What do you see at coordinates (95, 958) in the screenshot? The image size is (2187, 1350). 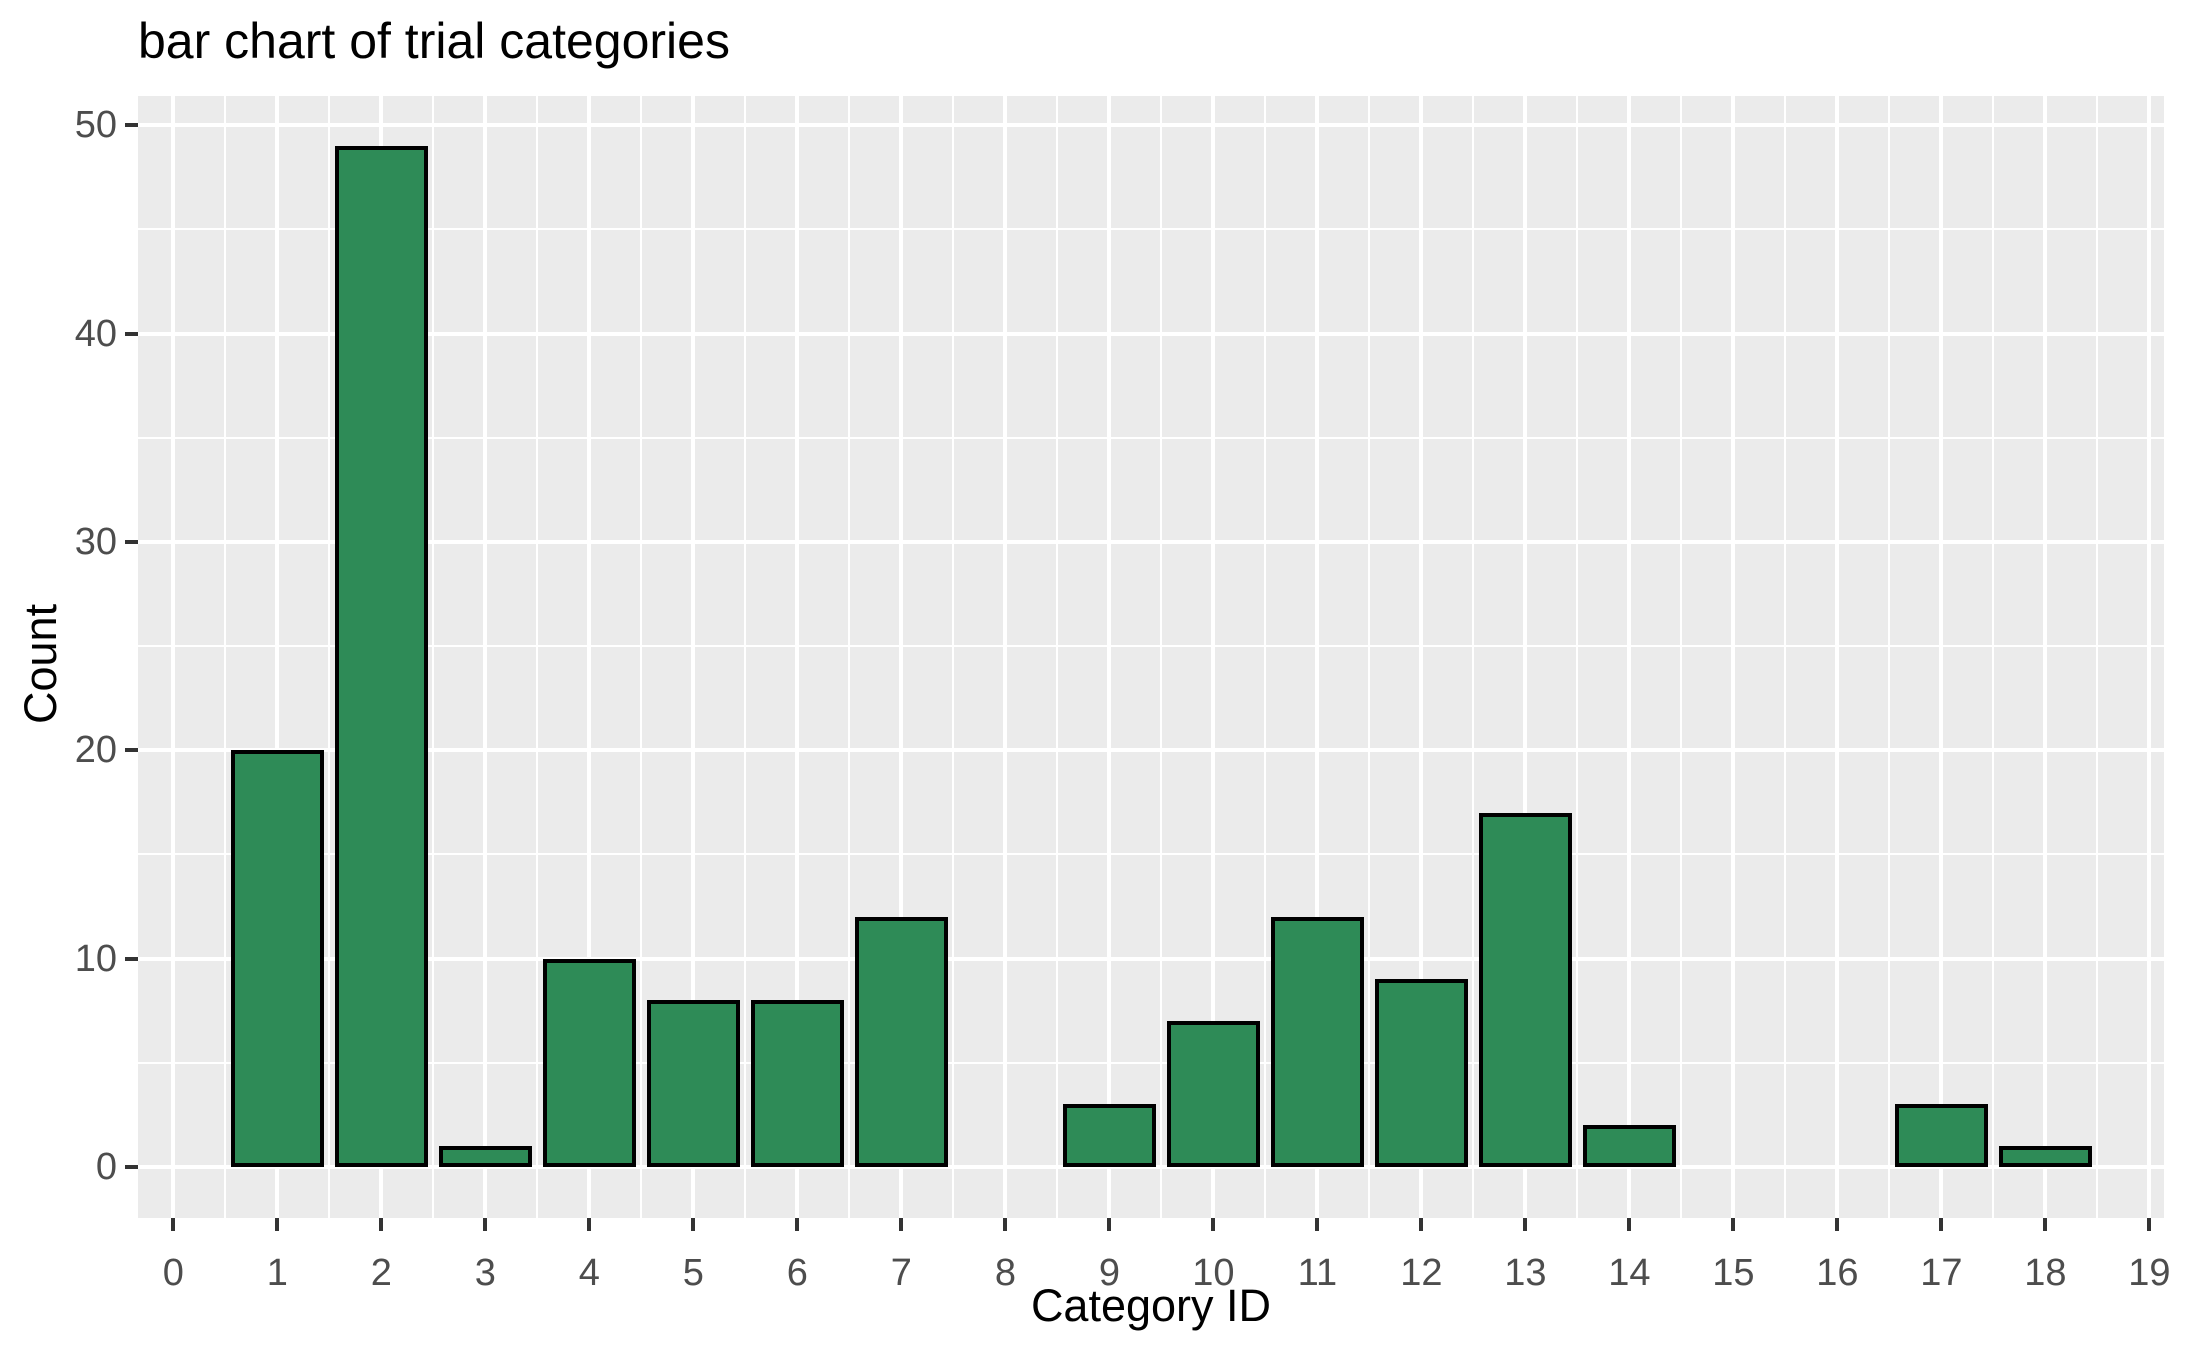 I see `y-axis-tick-label: 10` at bounding box center [95, 958].